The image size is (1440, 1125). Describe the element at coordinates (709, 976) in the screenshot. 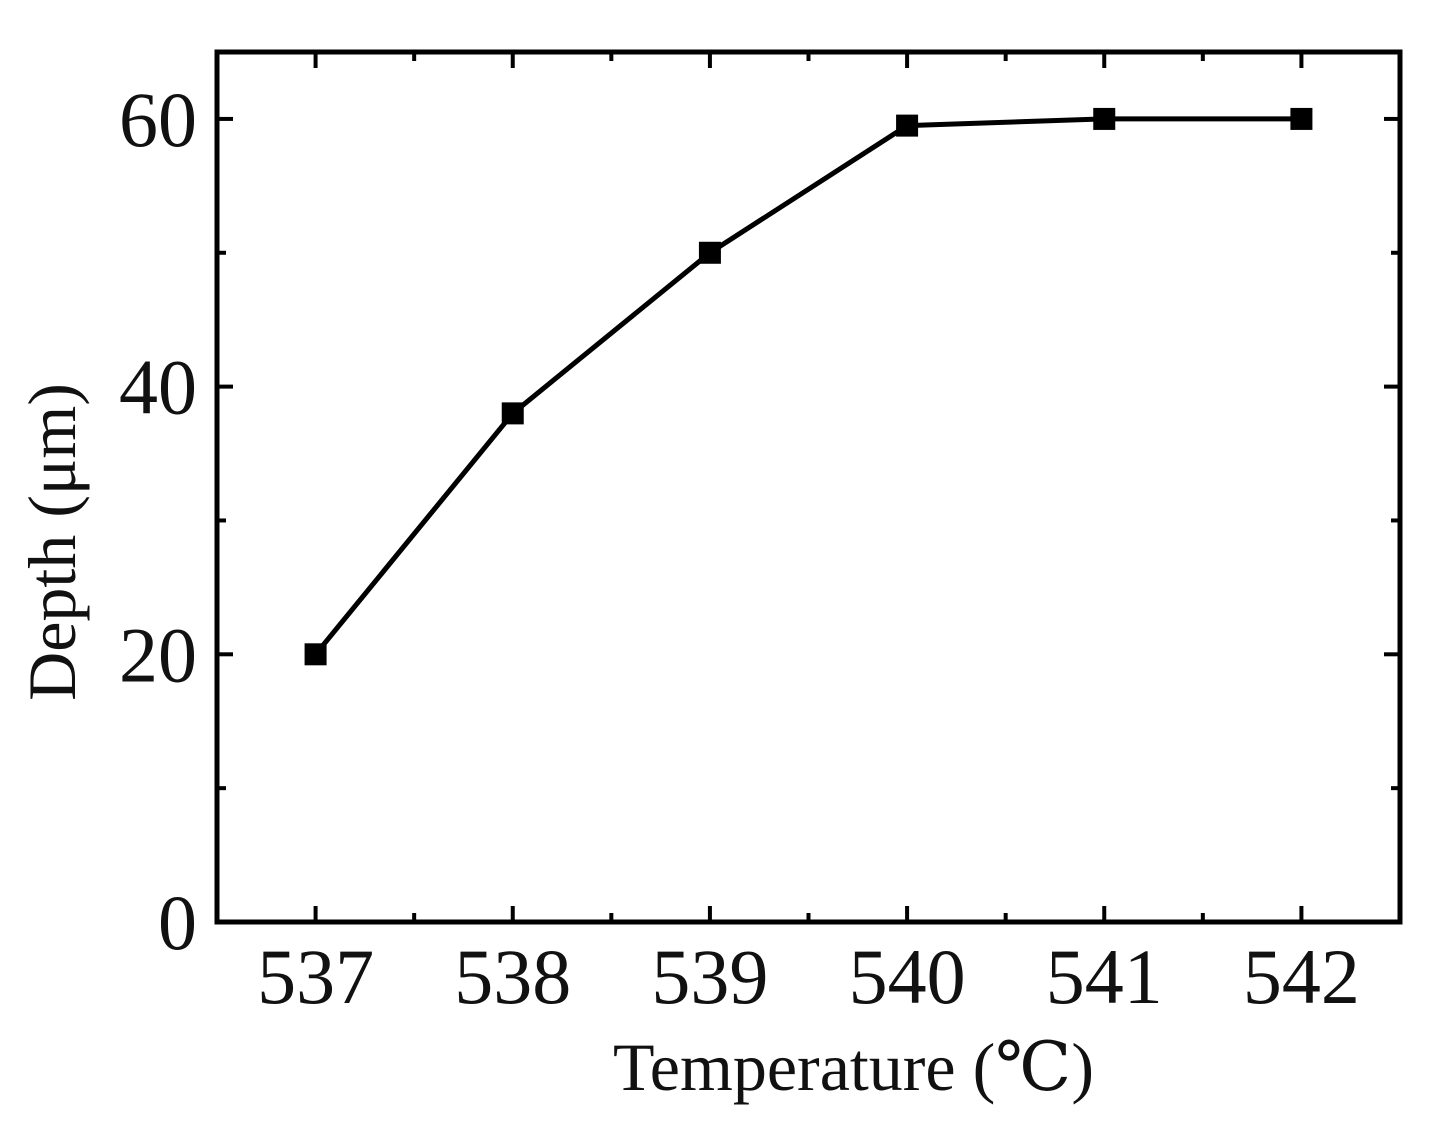

I see `x-tick-label: 539` at that location.